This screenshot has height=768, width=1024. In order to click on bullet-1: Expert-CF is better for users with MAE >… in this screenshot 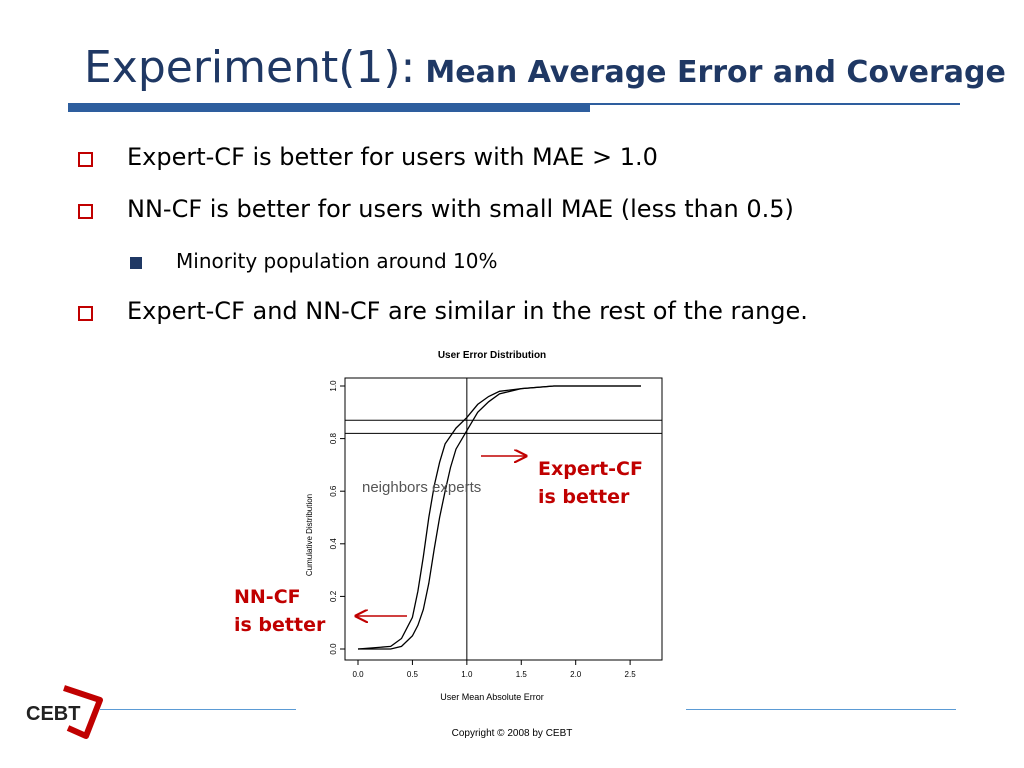, I will do `click(392, 157)`.